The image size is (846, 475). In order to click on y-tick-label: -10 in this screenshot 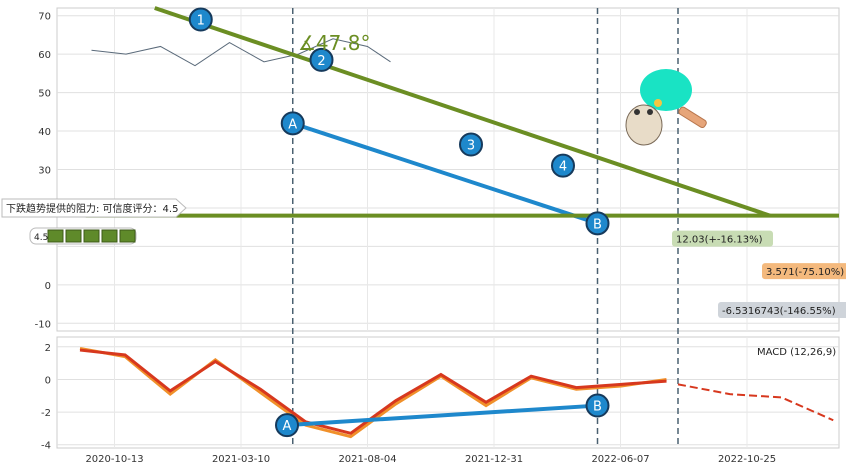, I will do `click(43, 324)`.